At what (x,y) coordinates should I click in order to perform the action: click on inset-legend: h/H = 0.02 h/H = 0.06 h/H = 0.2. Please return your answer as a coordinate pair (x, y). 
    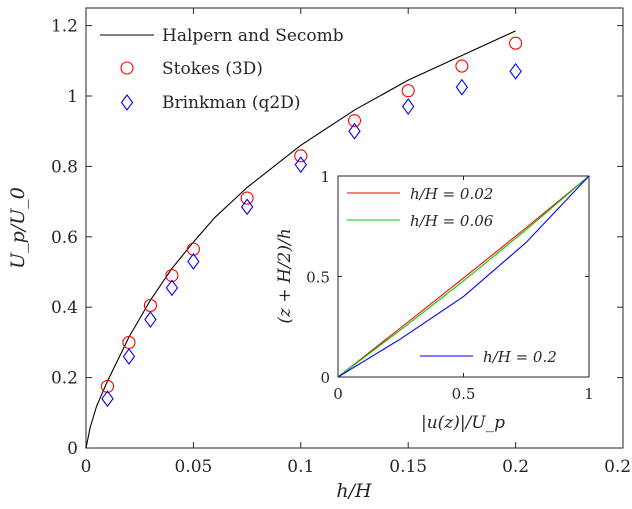
    Looking at the image, I should click on (452, 275).